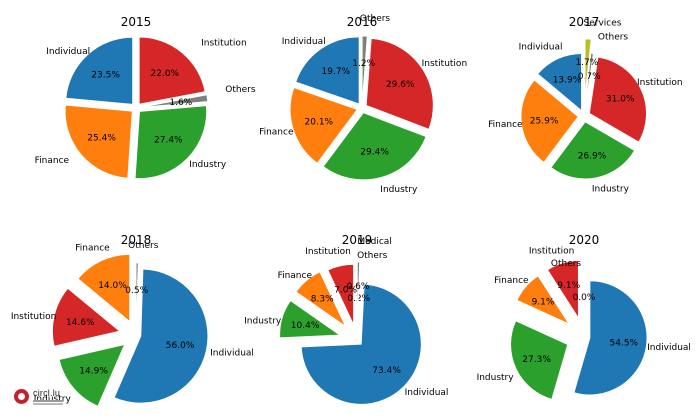 This screenshot has width=700, height=420. Describe the element at coordinates (374, 242) in the screenshot. I see `slice-label-2019-medical: Medical` at that location.